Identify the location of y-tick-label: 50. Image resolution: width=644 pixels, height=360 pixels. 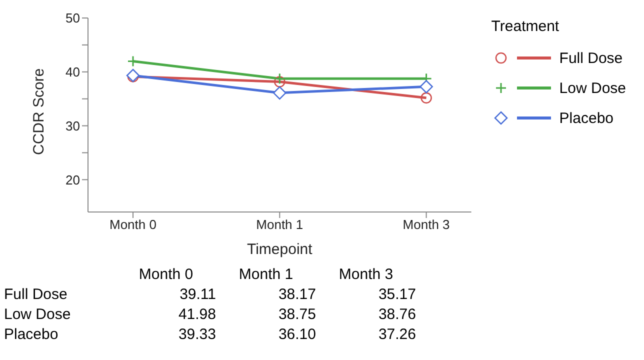
(73, 18).